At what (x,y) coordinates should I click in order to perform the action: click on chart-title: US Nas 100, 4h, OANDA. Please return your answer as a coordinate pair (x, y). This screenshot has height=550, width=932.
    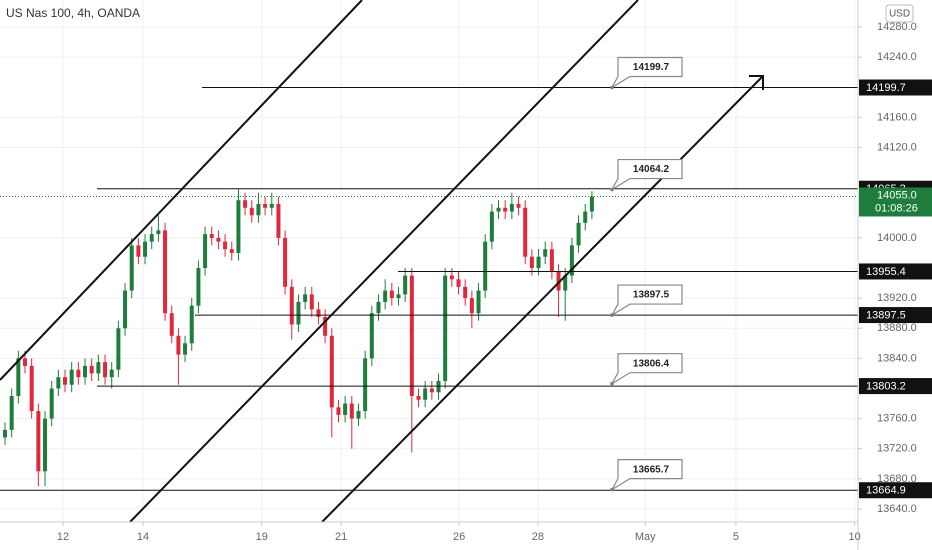
    Looking at the image, I should click on (73, 13).